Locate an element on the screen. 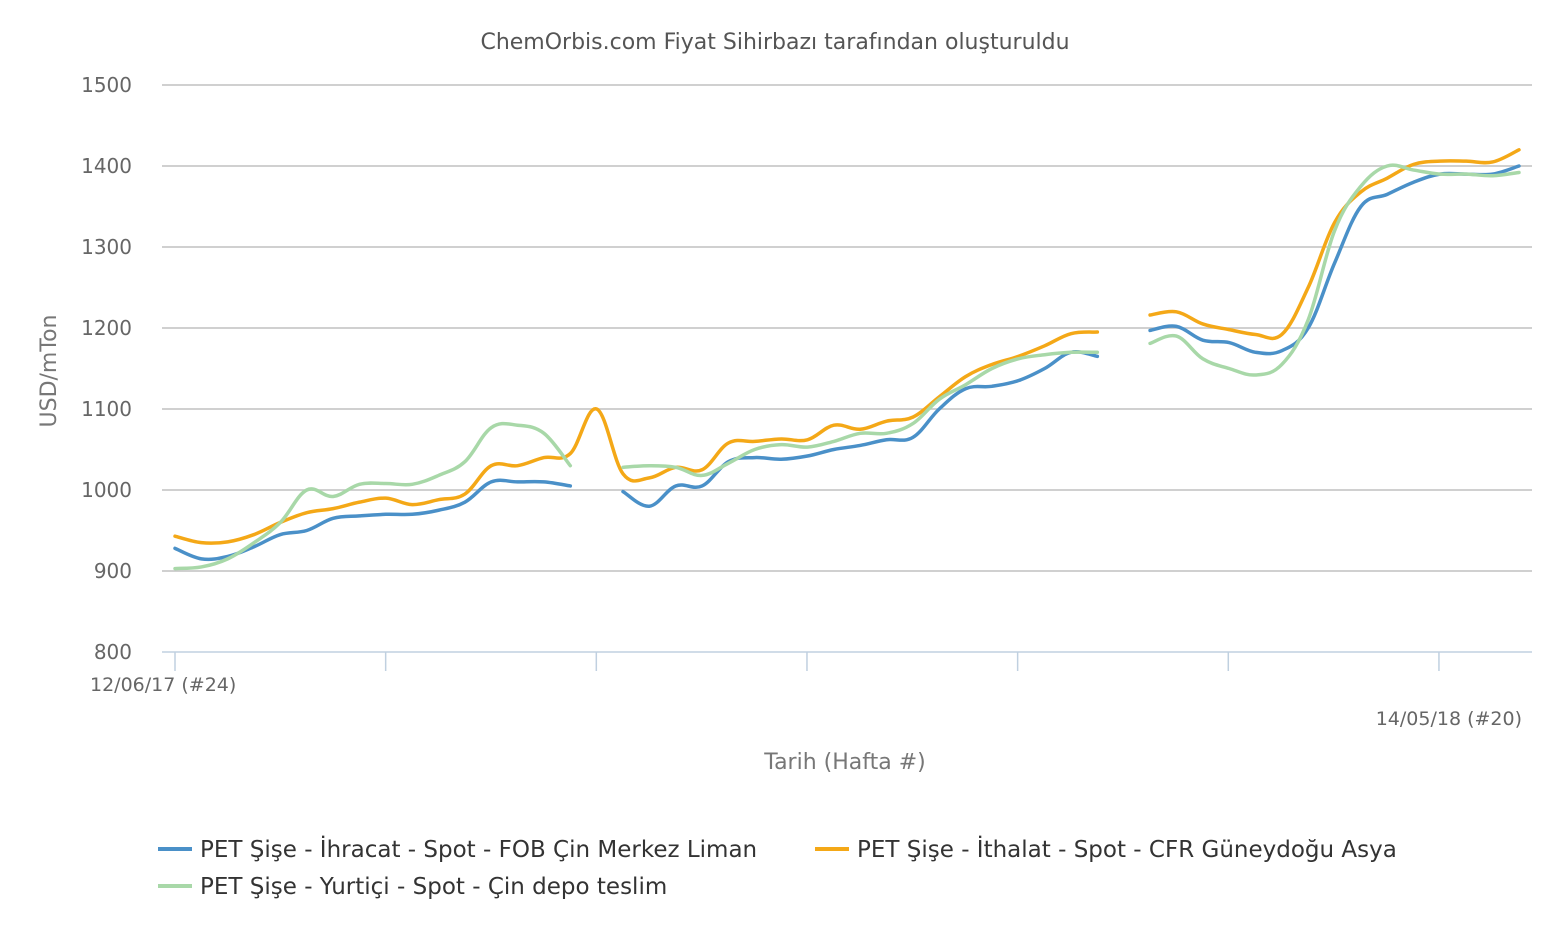 The height and width of the screenshot is (934, 1552). x-axis-ticks is located at coordinates (807, 661).